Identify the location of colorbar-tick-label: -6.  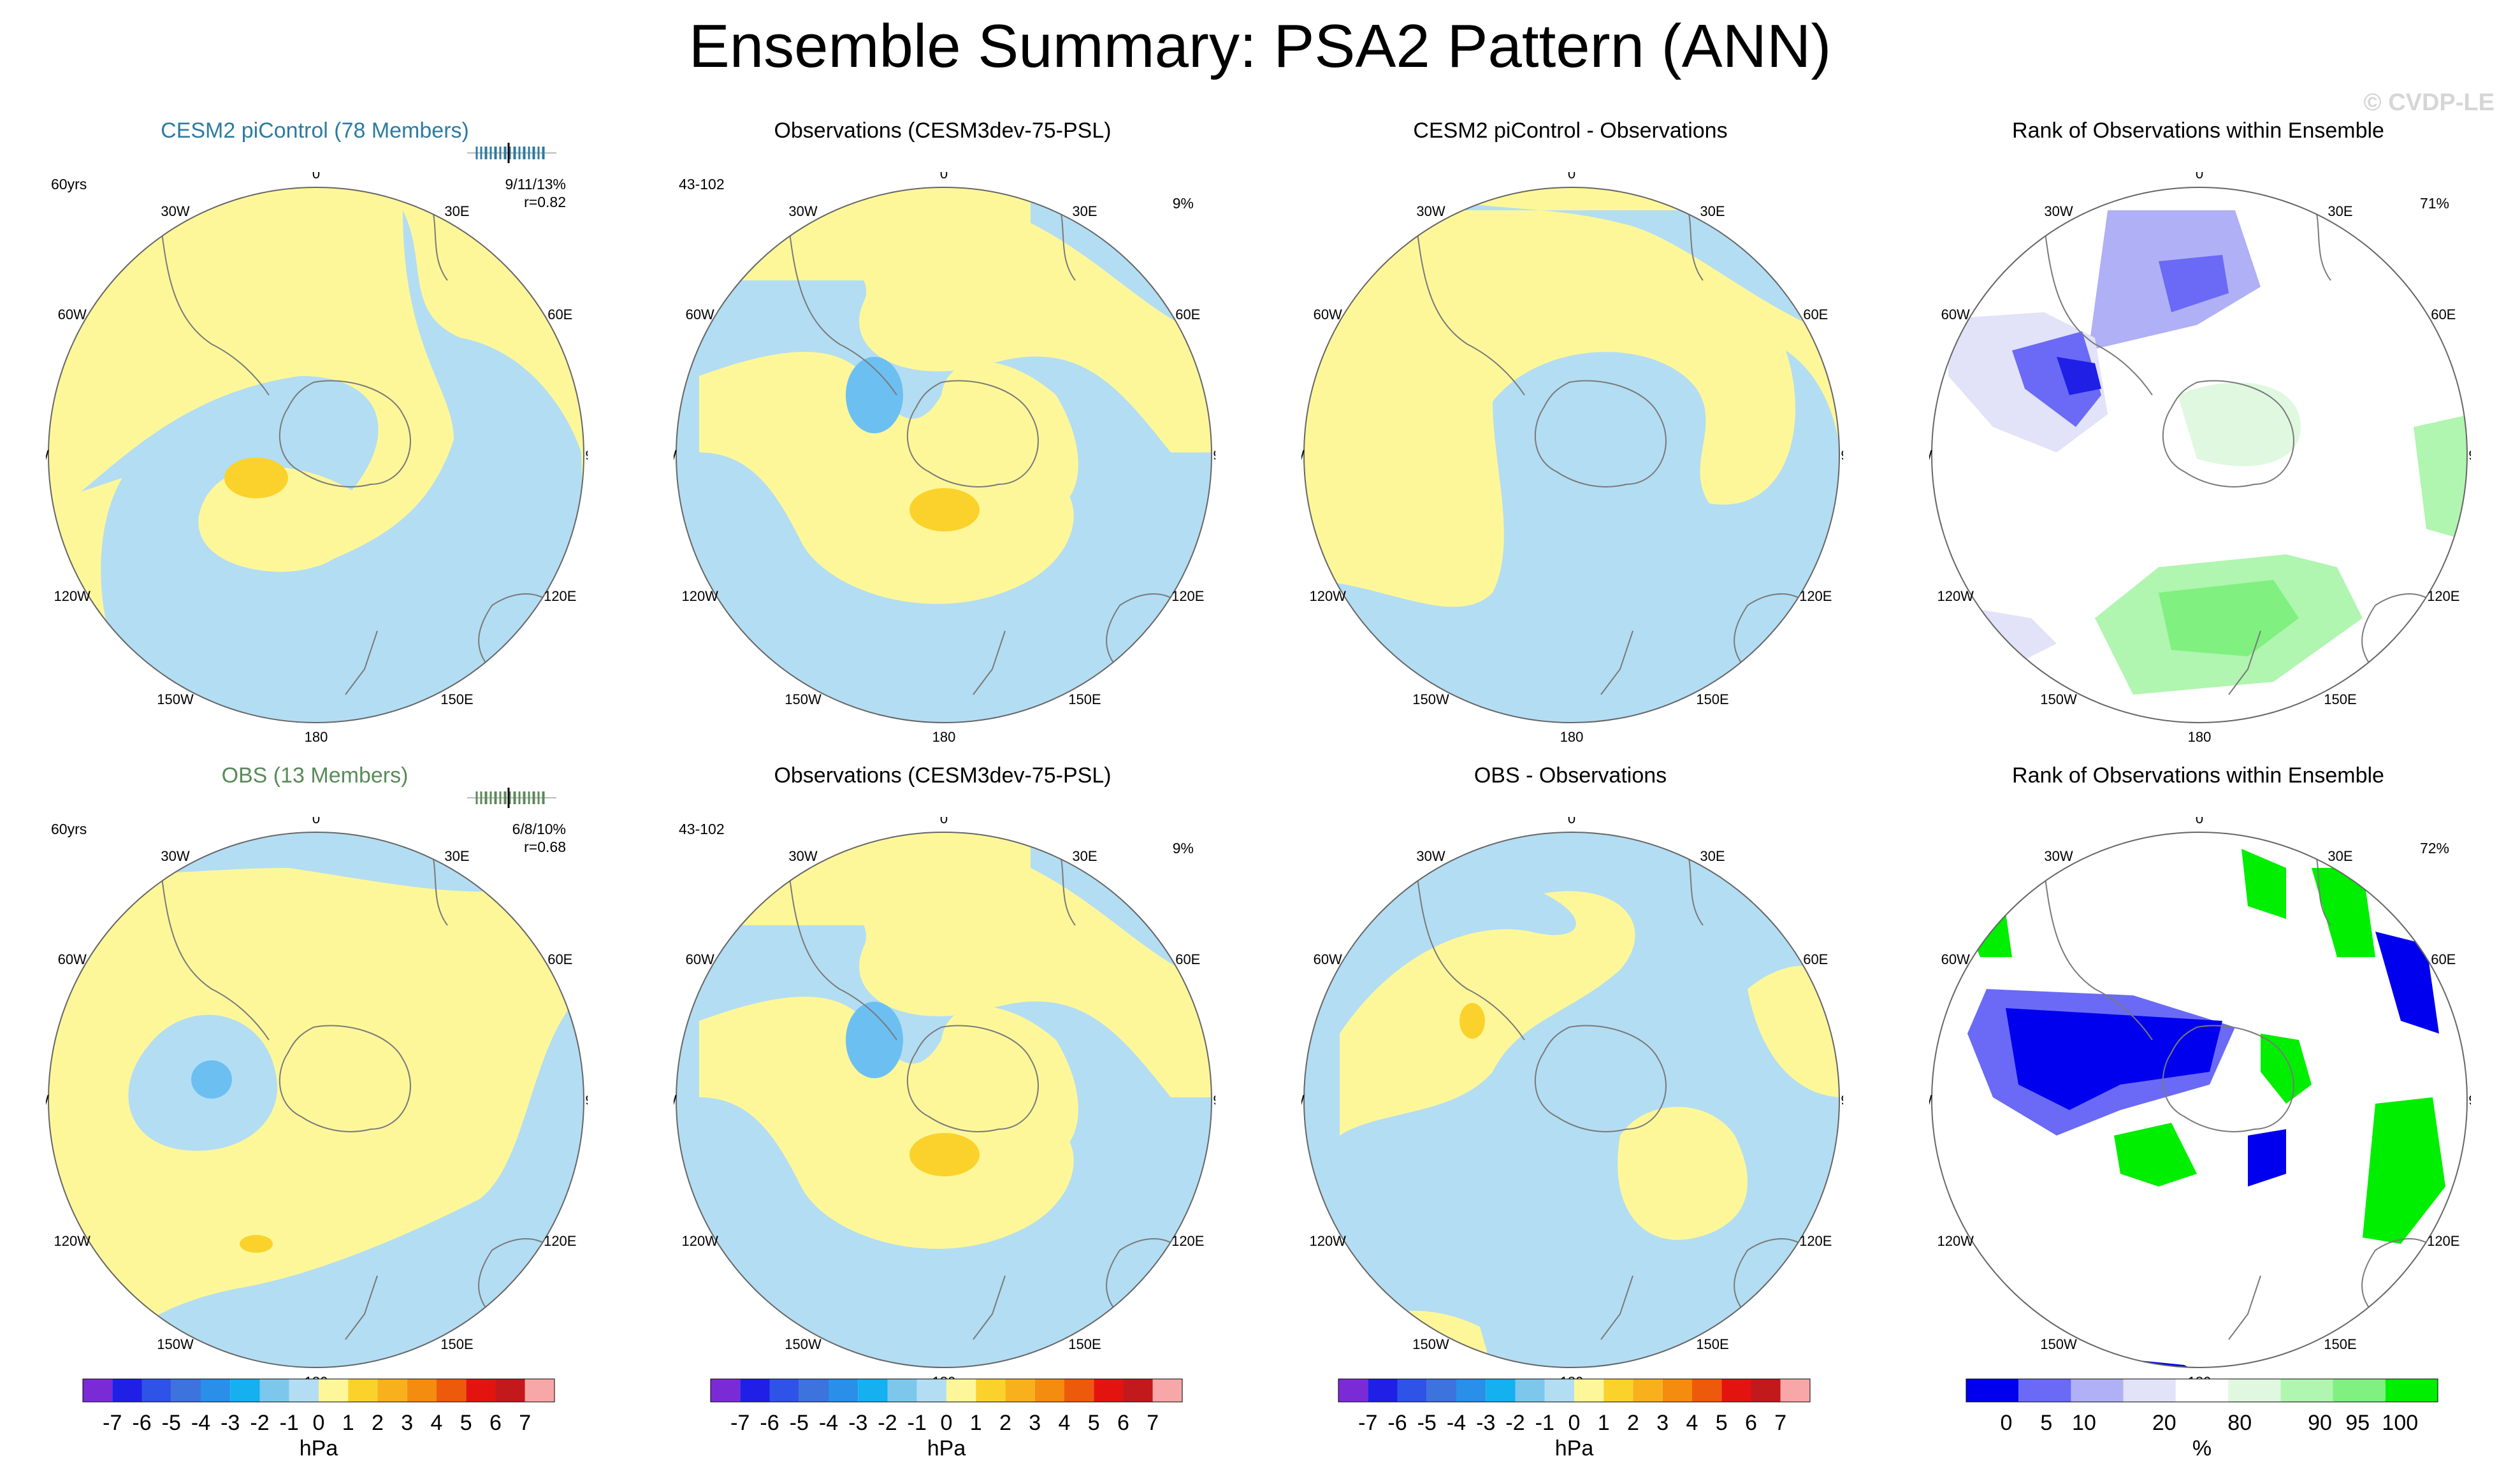
(1397, 1423).